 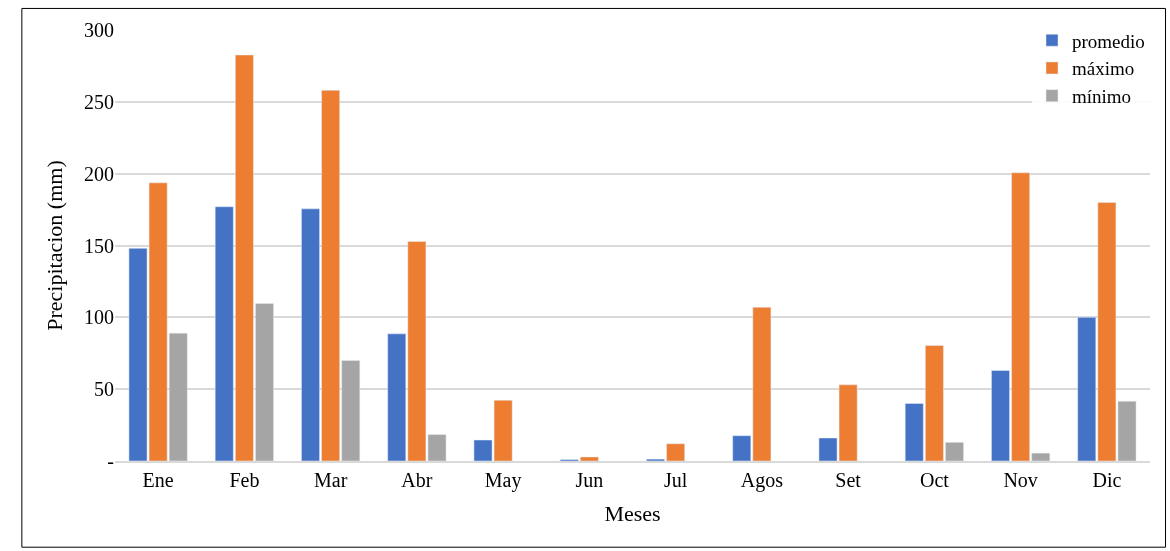 What do you see at coordinates (1020, 480) in the screenshot?
I see `x-tick-label: Nov` at bounding box center [1020, 480].